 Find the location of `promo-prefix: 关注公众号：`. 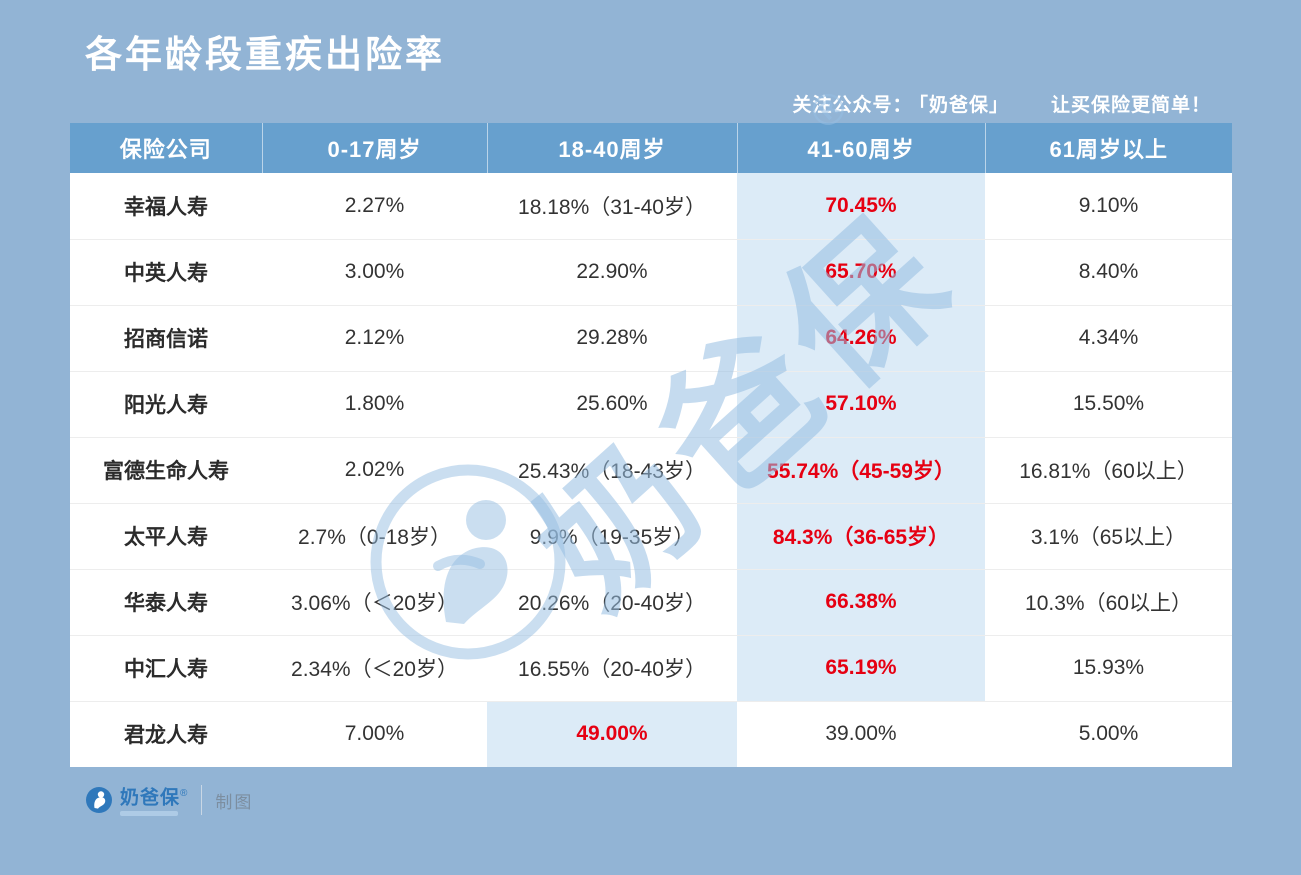

promo-prefix: 关注公众号： is located at coordinates (852, 105).